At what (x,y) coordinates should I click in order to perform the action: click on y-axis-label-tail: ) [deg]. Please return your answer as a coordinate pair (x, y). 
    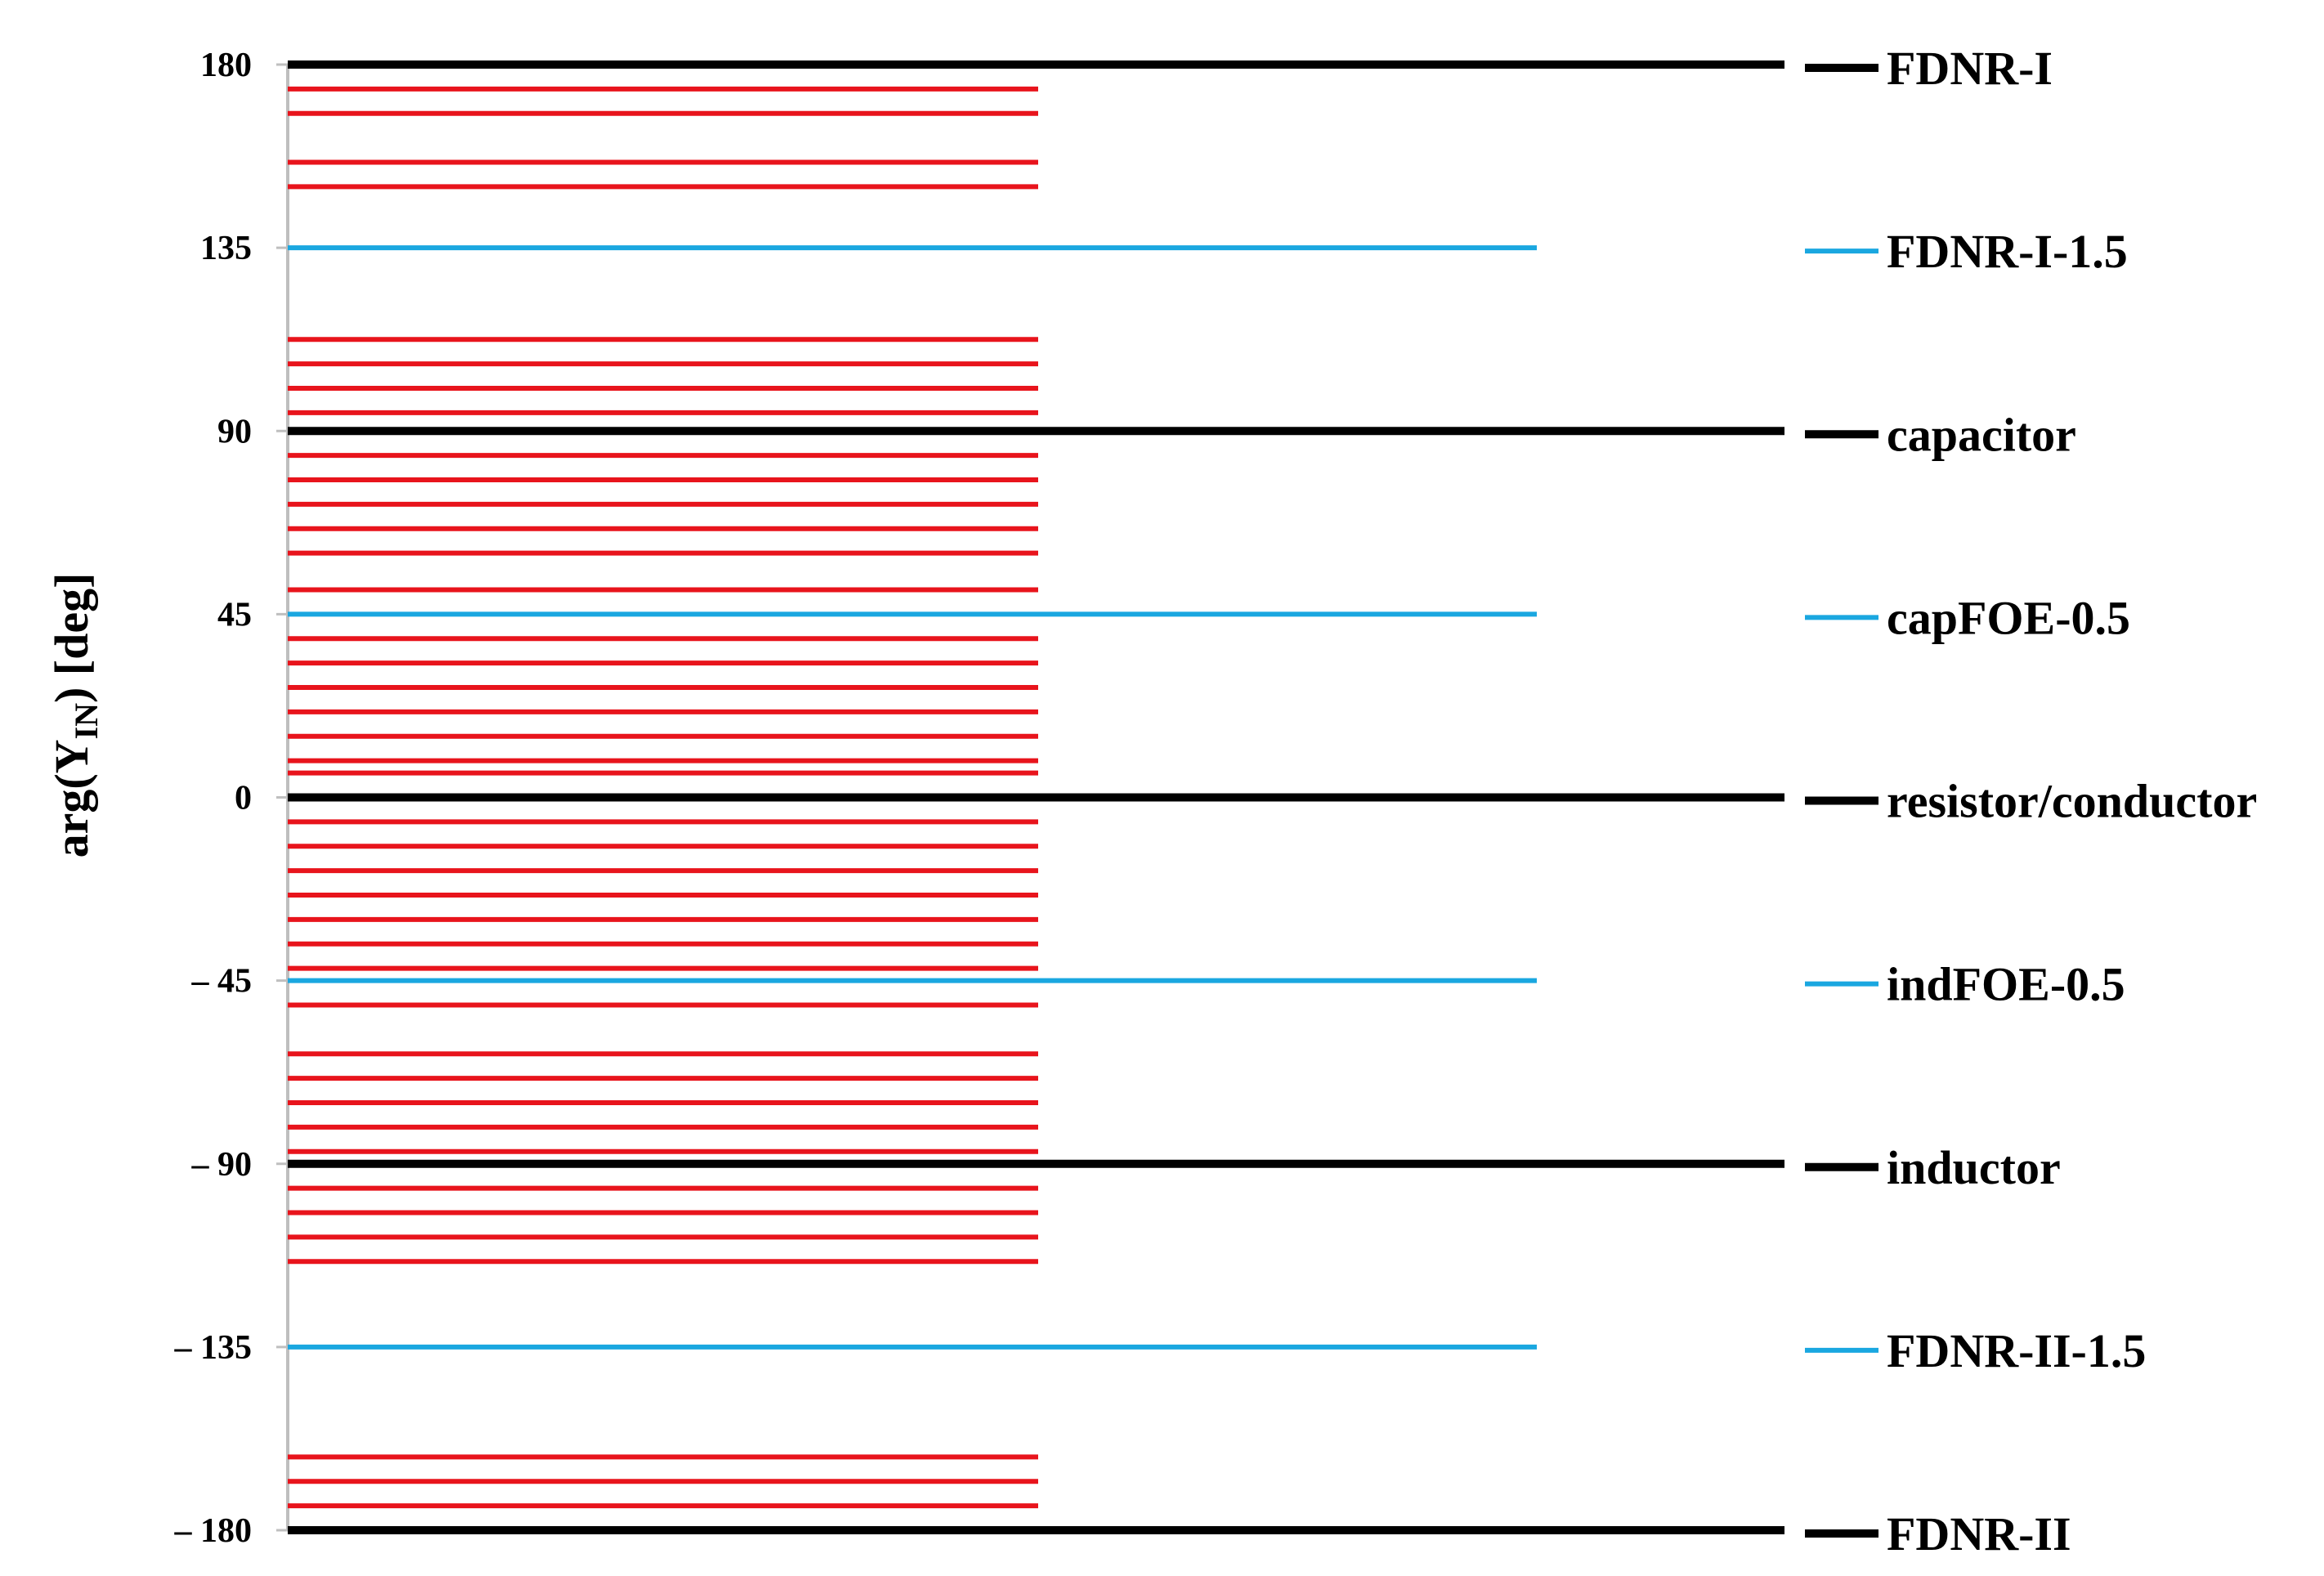
    Looking at the image, I should click on (71, 638).